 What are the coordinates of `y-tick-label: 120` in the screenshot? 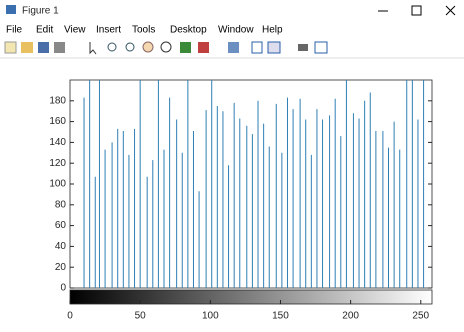 It's located at (57, 163).